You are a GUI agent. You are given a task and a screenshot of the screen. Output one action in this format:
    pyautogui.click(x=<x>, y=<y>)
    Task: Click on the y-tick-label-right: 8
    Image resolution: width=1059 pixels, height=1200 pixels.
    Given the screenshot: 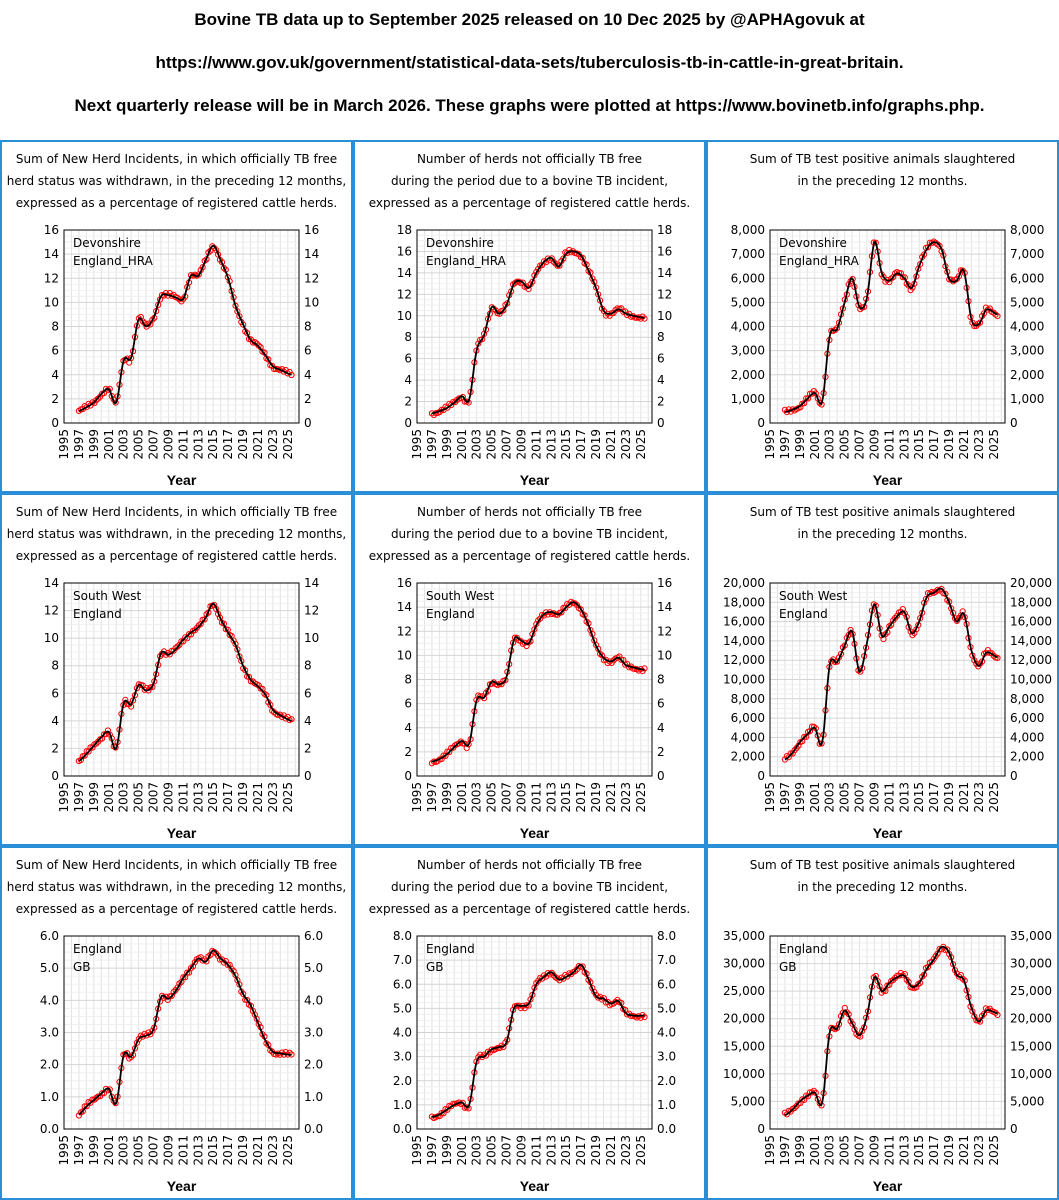 What is the action you would take?
    pyautogui.click(x=308, y=327)
    